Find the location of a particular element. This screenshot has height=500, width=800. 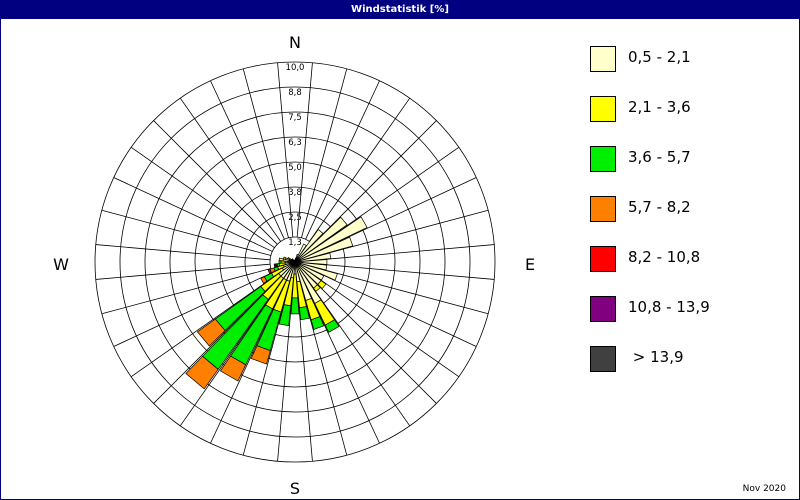

wind-bars is located at coordinates (276, 303).